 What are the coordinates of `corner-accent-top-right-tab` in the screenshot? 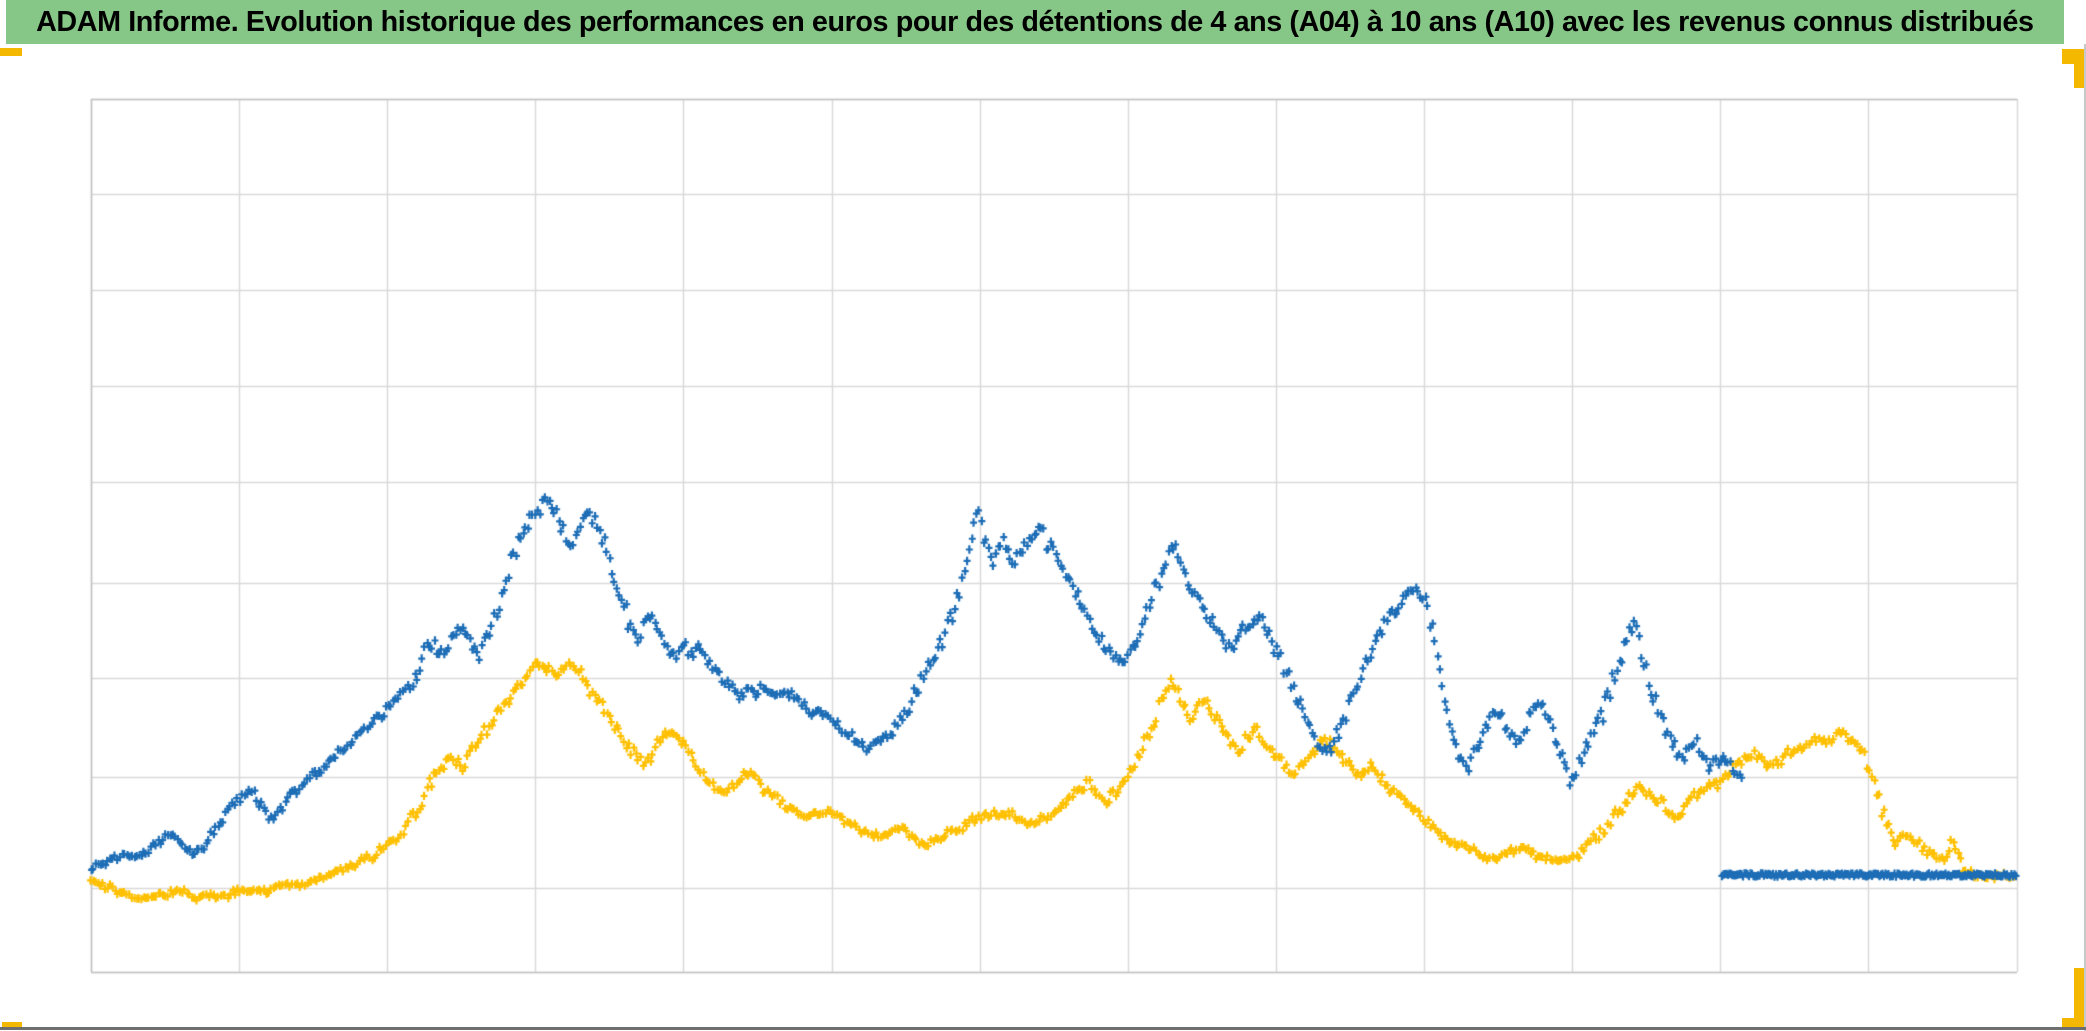 It's located at (2080, 76).